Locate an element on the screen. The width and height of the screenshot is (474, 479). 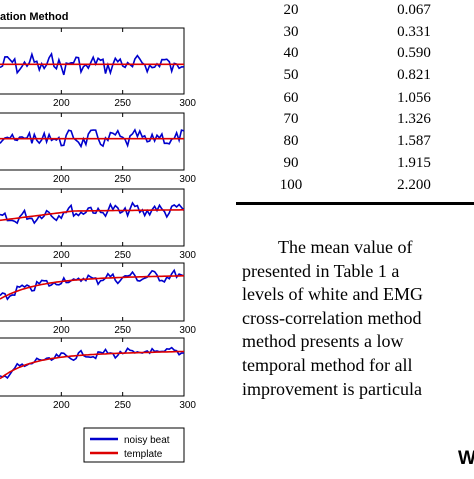
cell-value: 1.915 is located at coordinates (414, 163).